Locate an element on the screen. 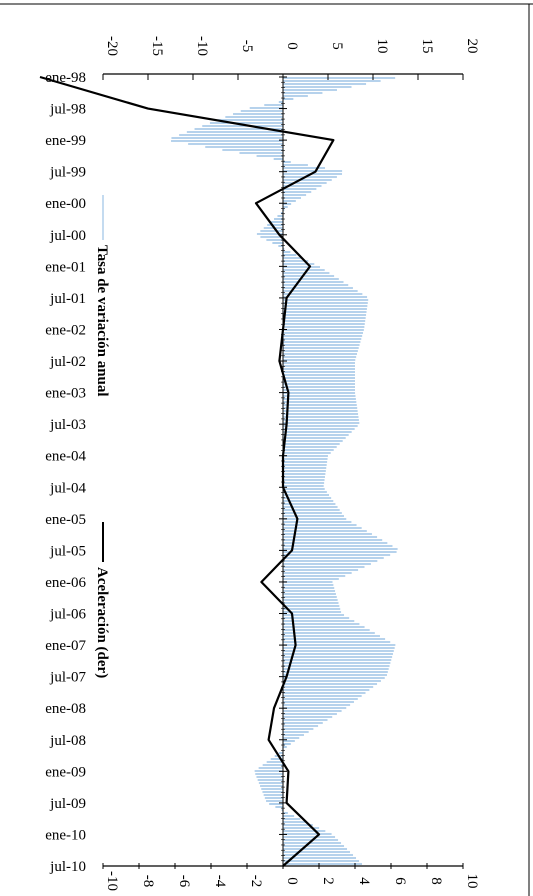 This screenshot has height=896, width=533. category-label-ene-07: ene-07 is located at coordinates (65, 646).